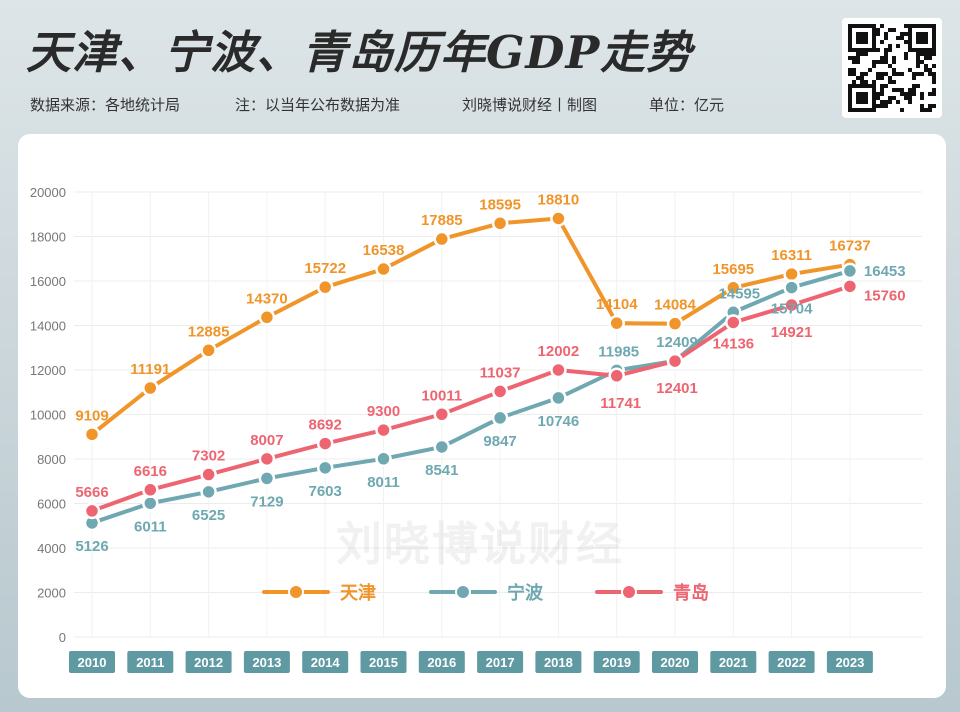 The width and height of the screenshot is (960, 712). Describe the element at coordinates (500, 204) in the screenshot. I see `data-label: 18595` at that location.